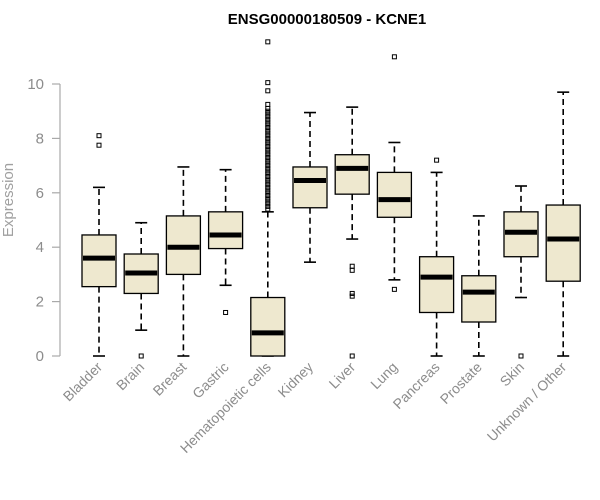  I want to click on x-tick-label: Liver, so click(342, 375).